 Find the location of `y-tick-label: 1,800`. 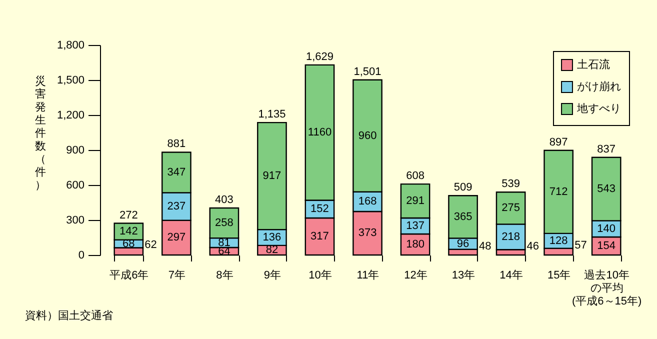

y-tick-label: 1,800 is located at coordinates (70, 46).